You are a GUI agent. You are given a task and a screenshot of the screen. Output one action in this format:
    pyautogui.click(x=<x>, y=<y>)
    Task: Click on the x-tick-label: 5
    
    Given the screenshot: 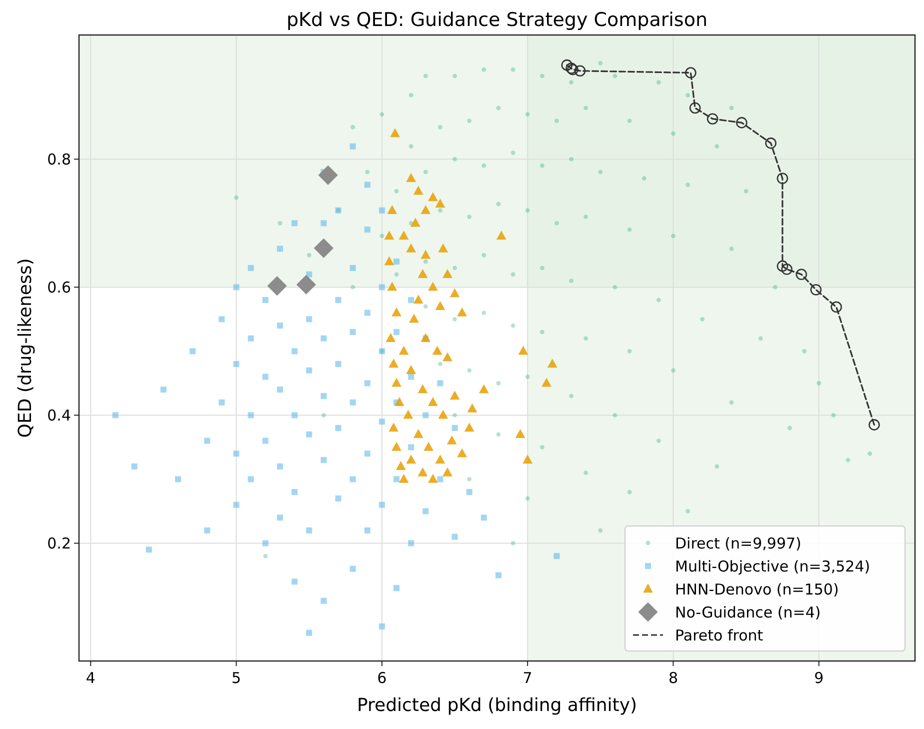 What is the action you would take?
    pyautogui.click(x=237, y=678)
    